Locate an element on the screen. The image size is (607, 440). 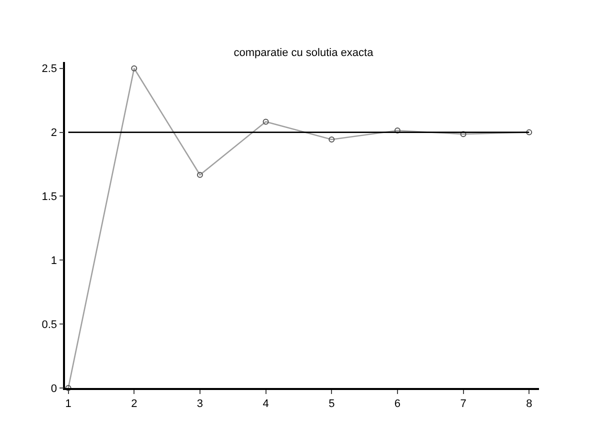
x-tick-label: 4 is located at coordinates (265, 404).